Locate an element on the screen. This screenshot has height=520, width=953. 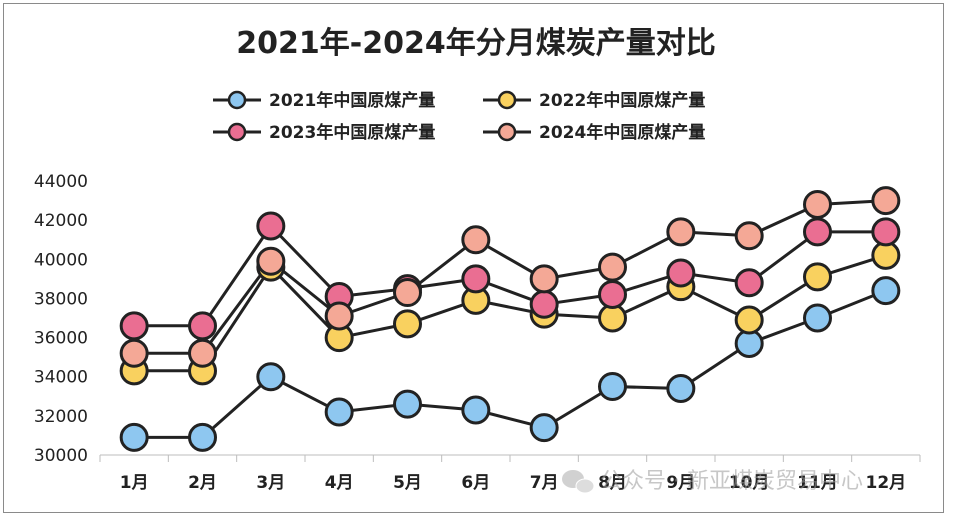
x-tick-label: 2月 is located at coordinates (202, 483).